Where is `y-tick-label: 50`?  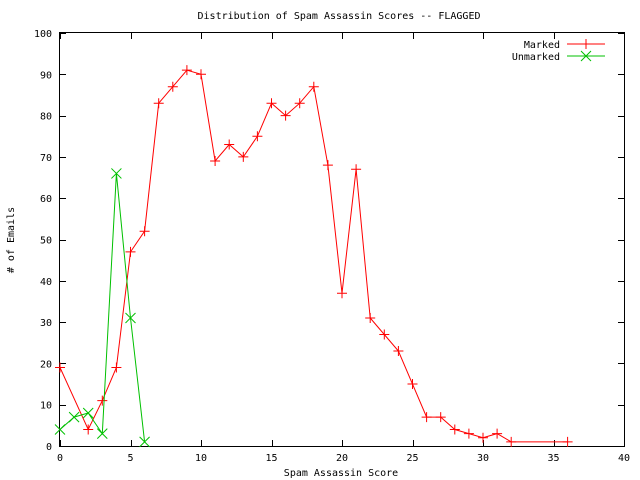 y-tick-label: 50 is located at coordinates (46, 241).